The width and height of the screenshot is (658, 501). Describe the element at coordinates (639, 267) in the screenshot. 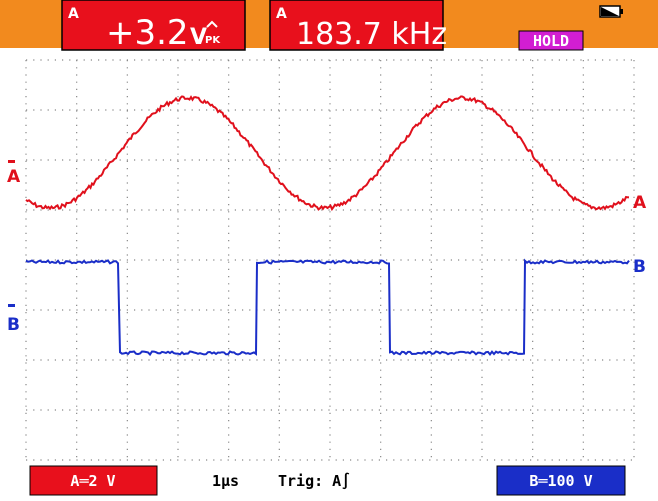

I see `trace-b-right-label: B` at that location.